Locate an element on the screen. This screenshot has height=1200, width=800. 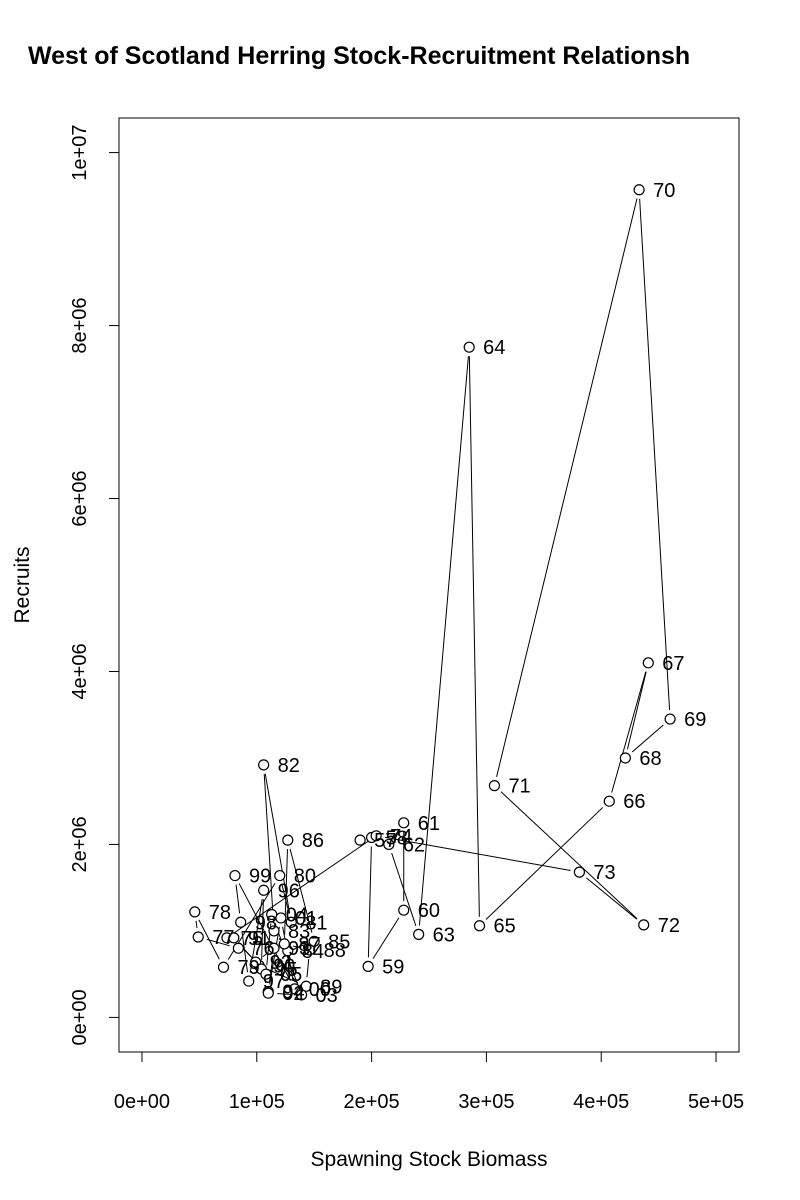
x-tick-label: 1e+05 is located at coordinates (257, 1102).